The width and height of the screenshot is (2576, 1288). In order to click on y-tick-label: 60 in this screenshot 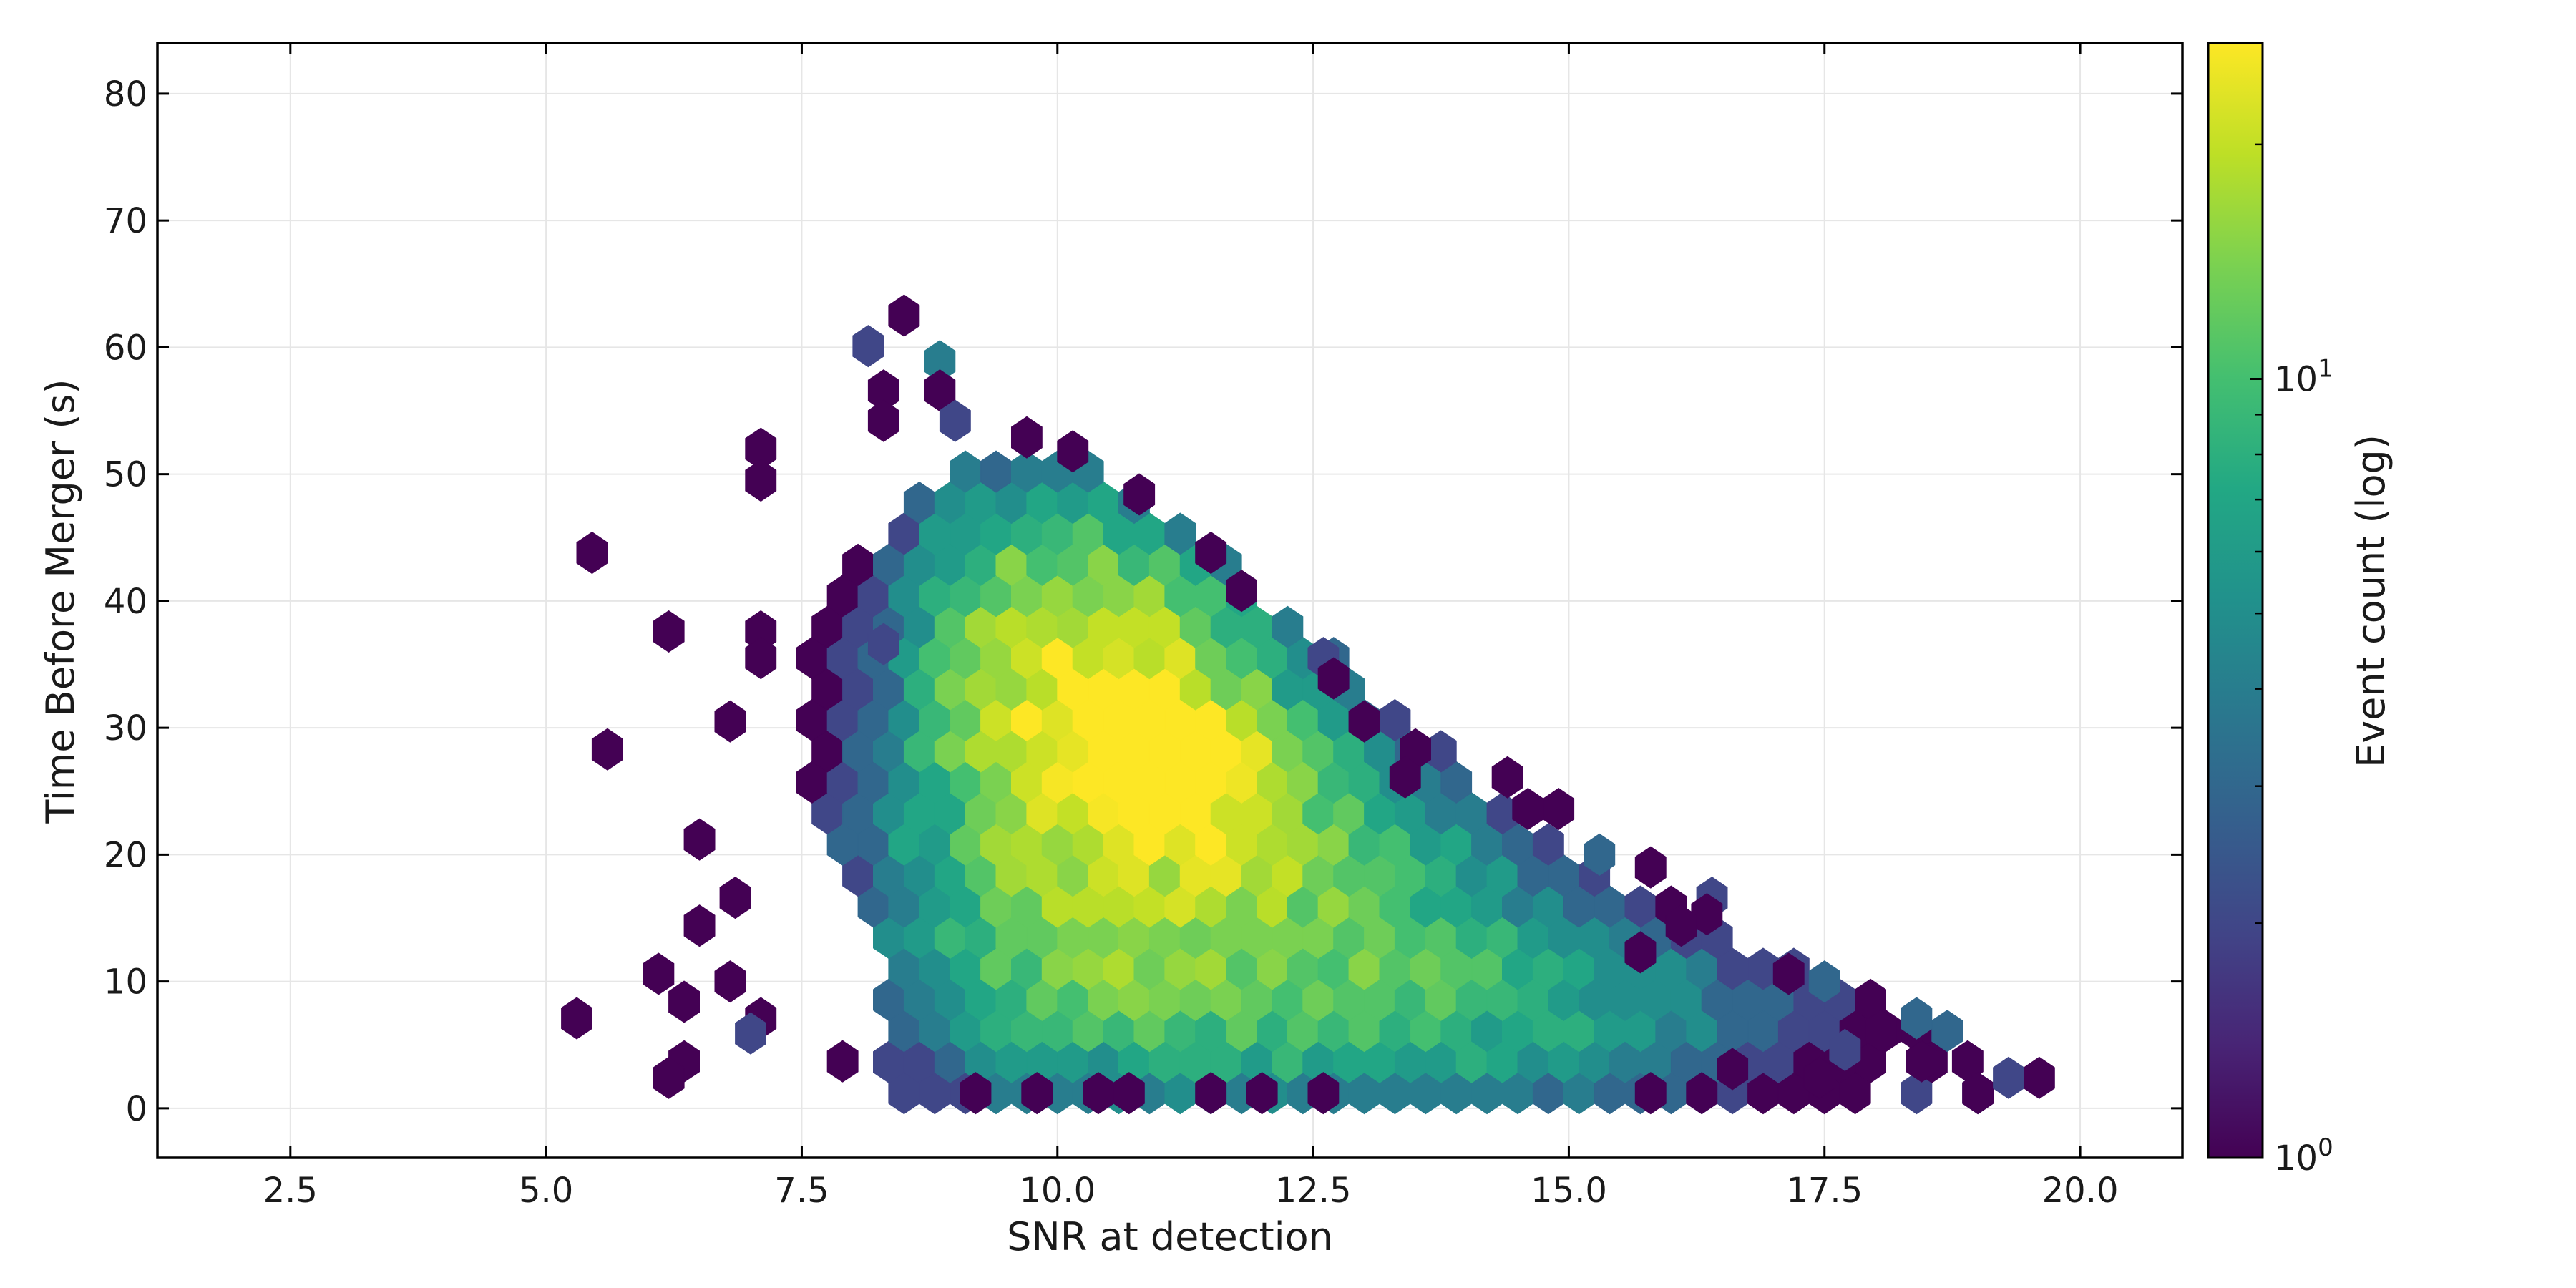, I will do `click(125, 348)`.